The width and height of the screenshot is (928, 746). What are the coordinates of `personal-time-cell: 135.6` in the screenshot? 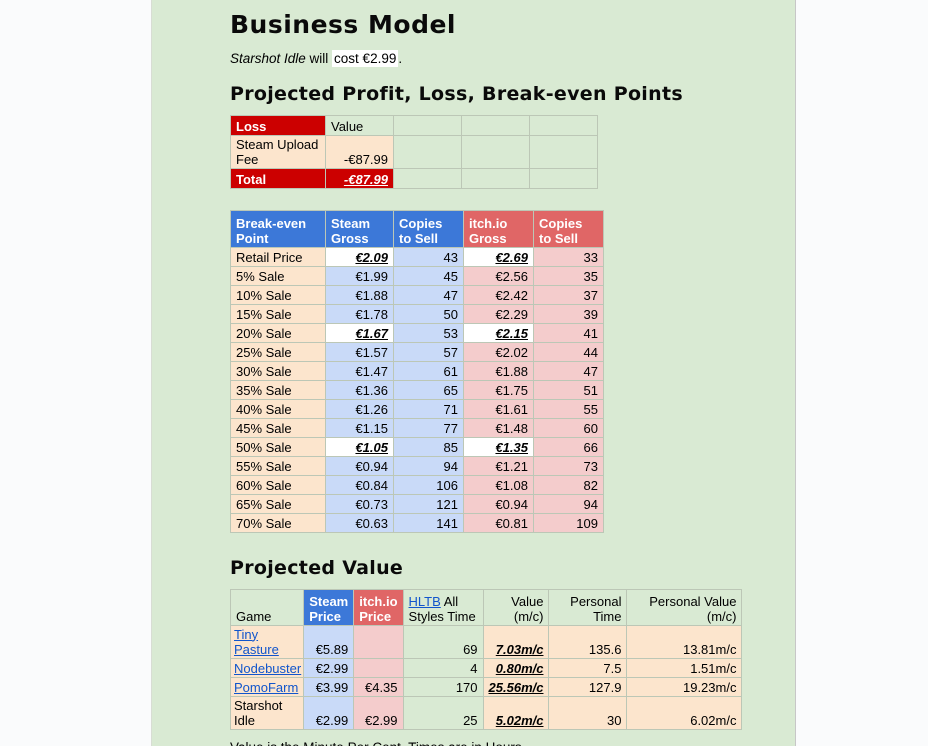 It's located at (588, 641).